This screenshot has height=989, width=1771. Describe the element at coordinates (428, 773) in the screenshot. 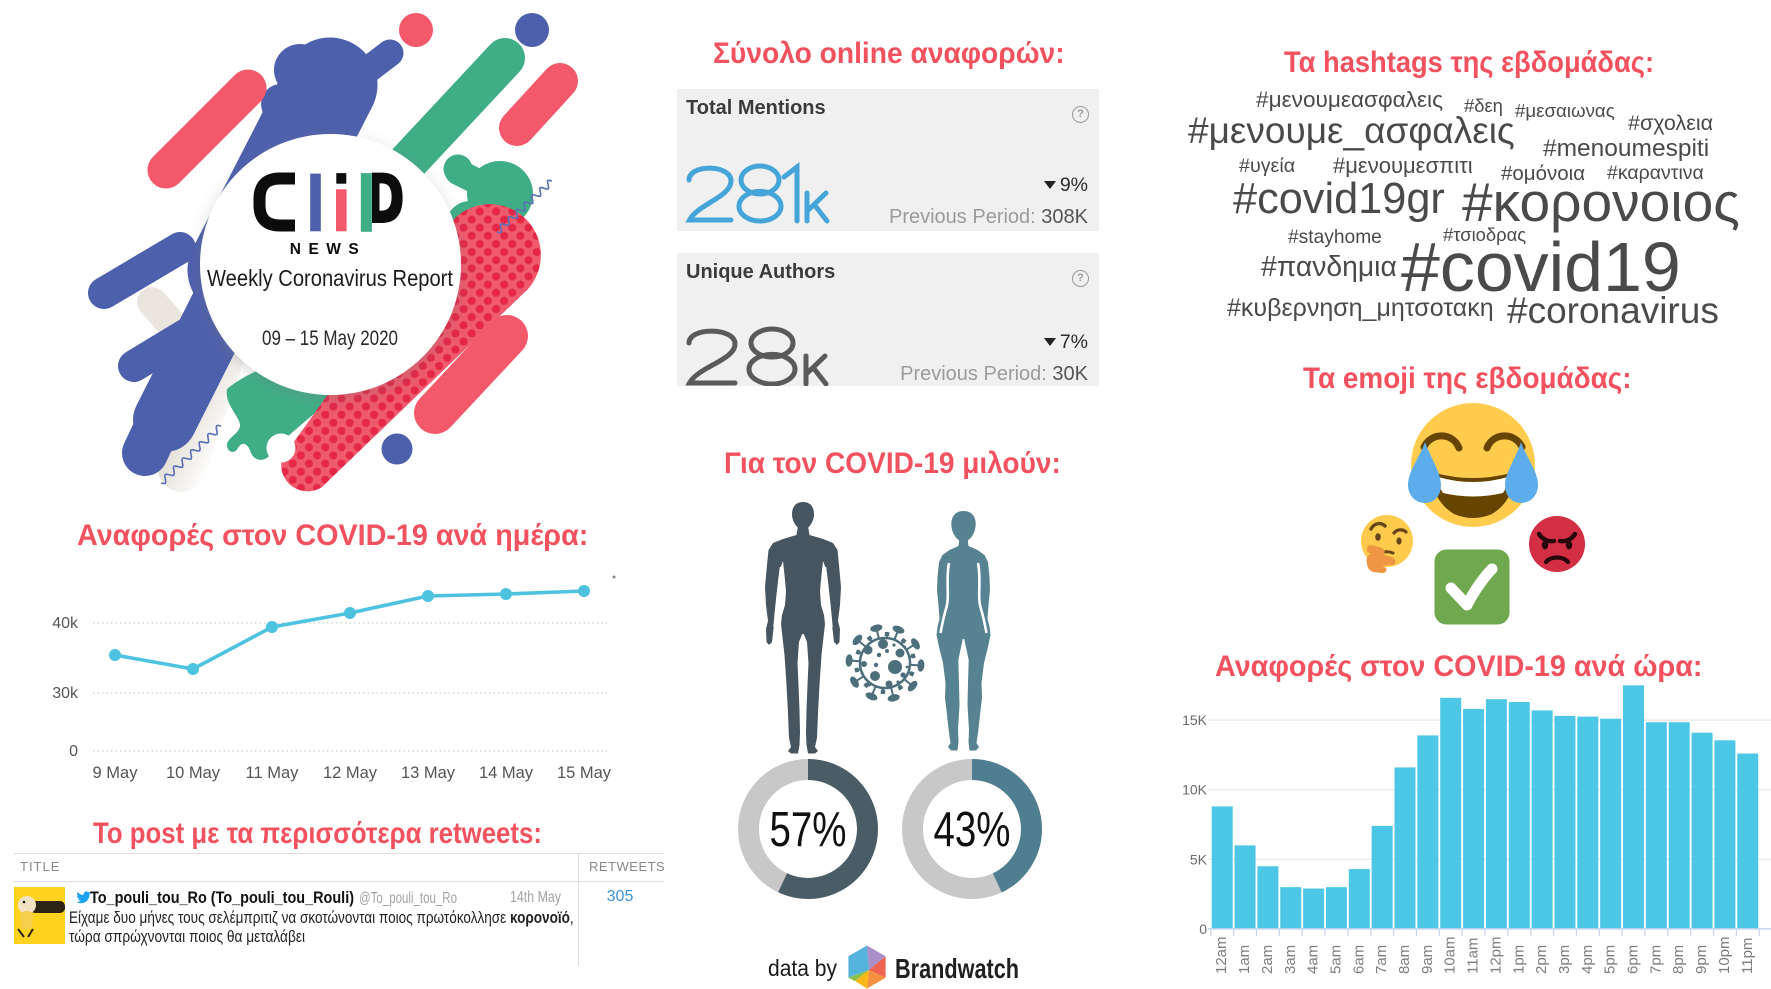

I see `svg-text: 13 May` at that location.